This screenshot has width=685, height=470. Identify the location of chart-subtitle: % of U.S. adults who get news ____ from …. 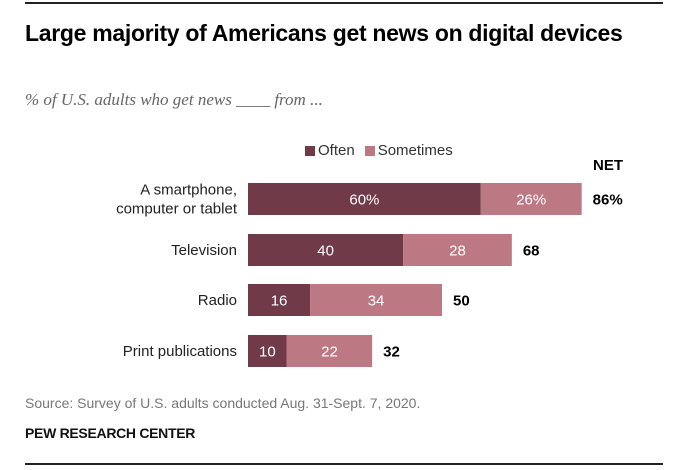
(174, 99).